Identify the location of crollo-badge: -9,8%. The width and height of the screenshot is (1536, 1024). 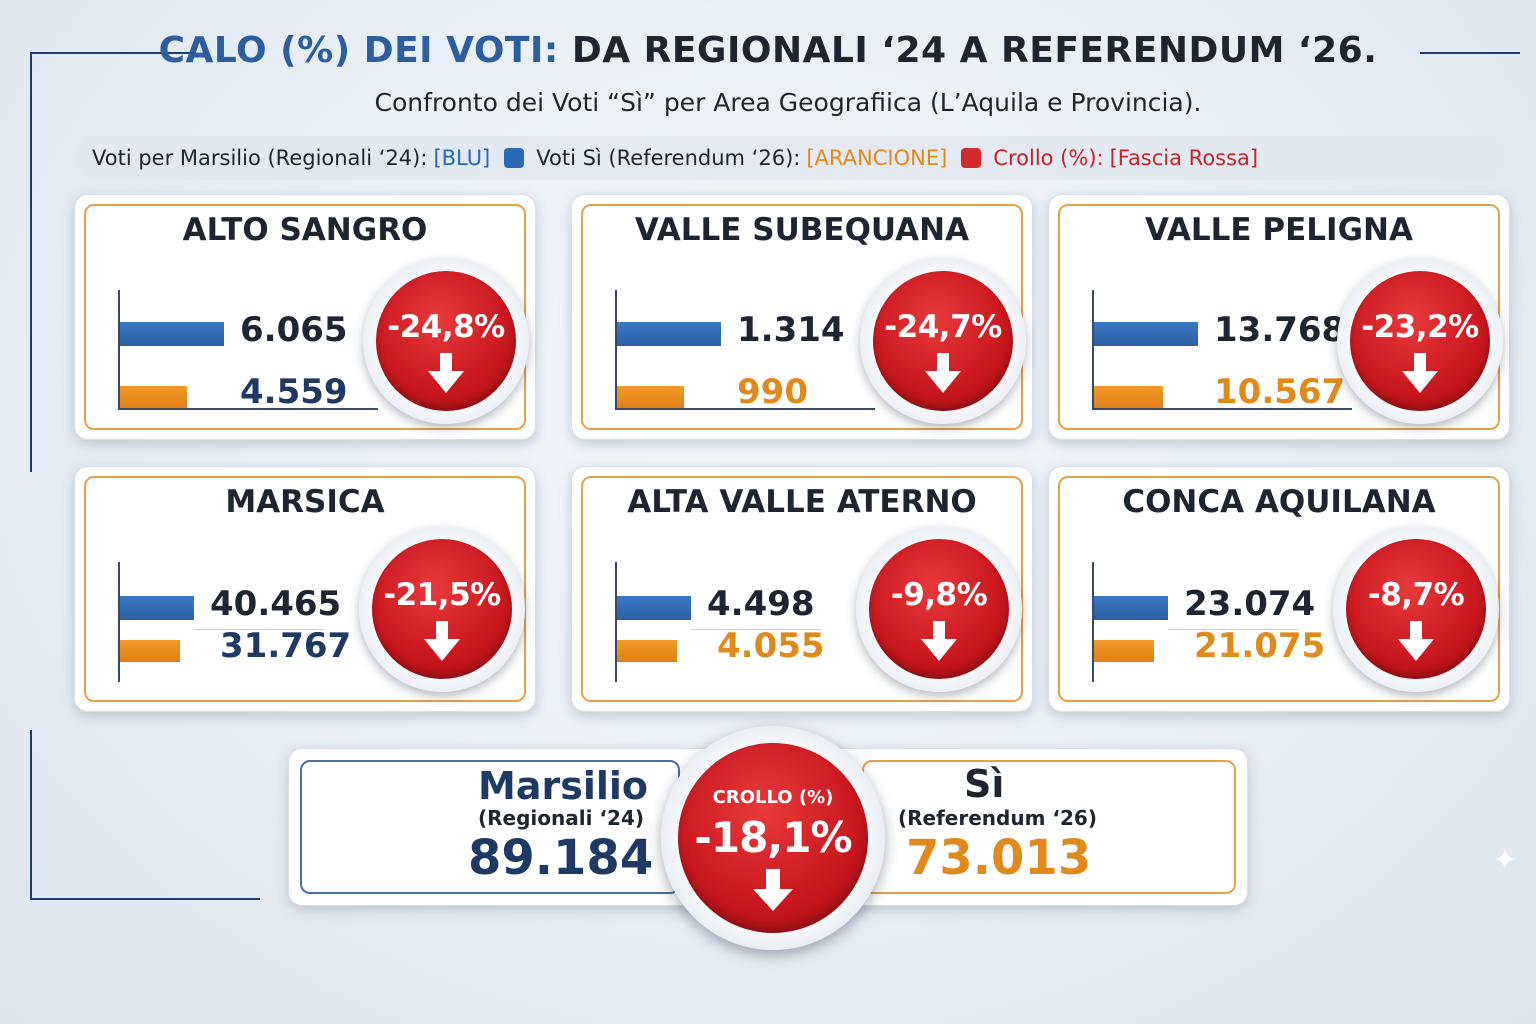
(939, 609).